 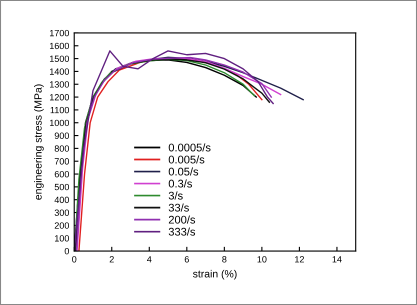 I want to click on x-tick-label: 4, so click(x=149, y=259).